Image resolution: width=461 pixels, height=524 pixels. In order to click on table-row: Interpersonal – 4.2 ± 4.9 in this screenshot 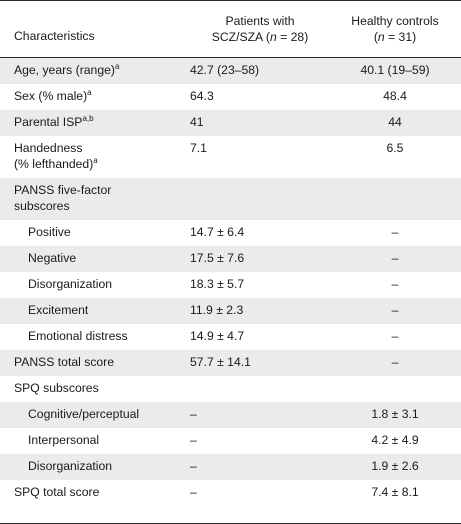, I will do `click(230, 441)`.